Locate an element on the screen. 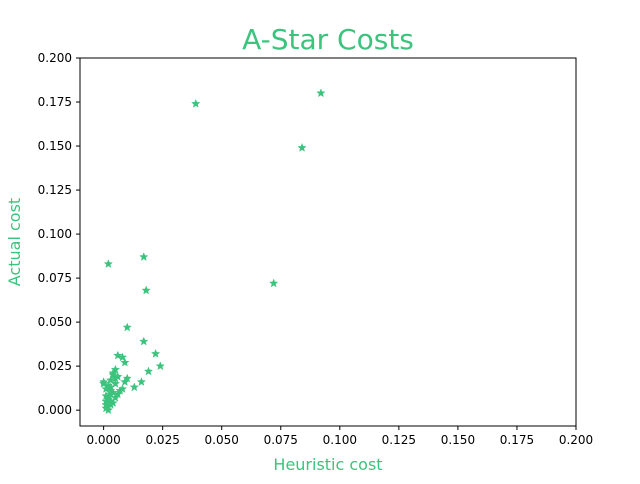  y-tick-label: 0.050 is located at coordinates (55, 322).